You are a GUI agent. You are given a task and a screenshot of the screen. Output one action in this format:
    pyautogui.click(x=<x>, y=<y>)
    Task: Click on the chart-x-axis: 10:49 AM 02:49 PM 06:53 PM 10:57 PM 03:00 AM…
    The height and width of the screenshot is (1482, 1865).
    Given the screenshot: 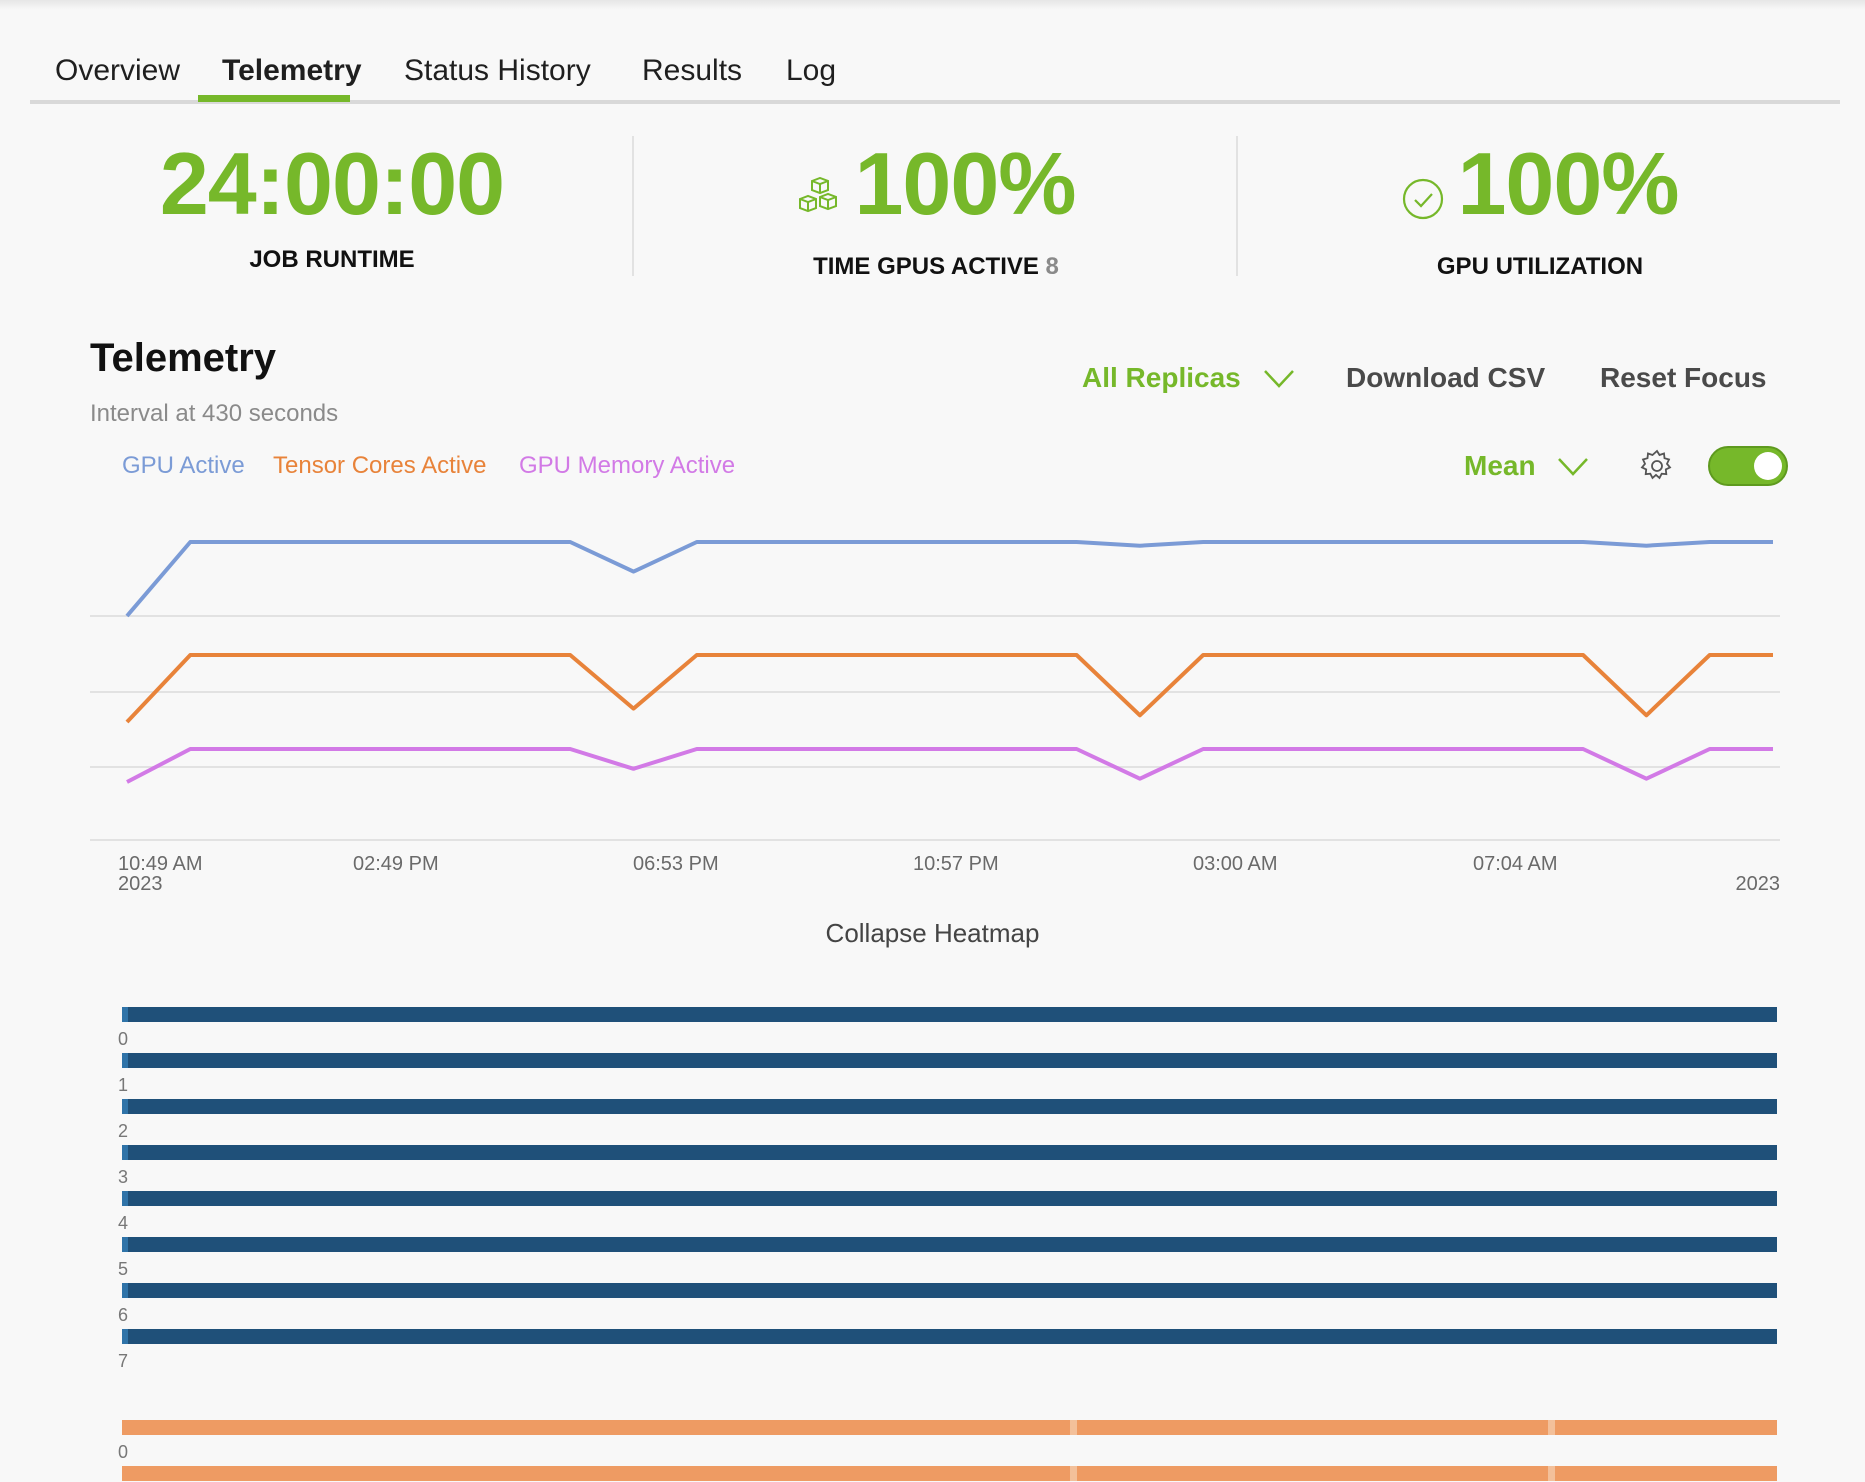 What is the action you would take?
    pyautogui.click(x=949, y=874)
    